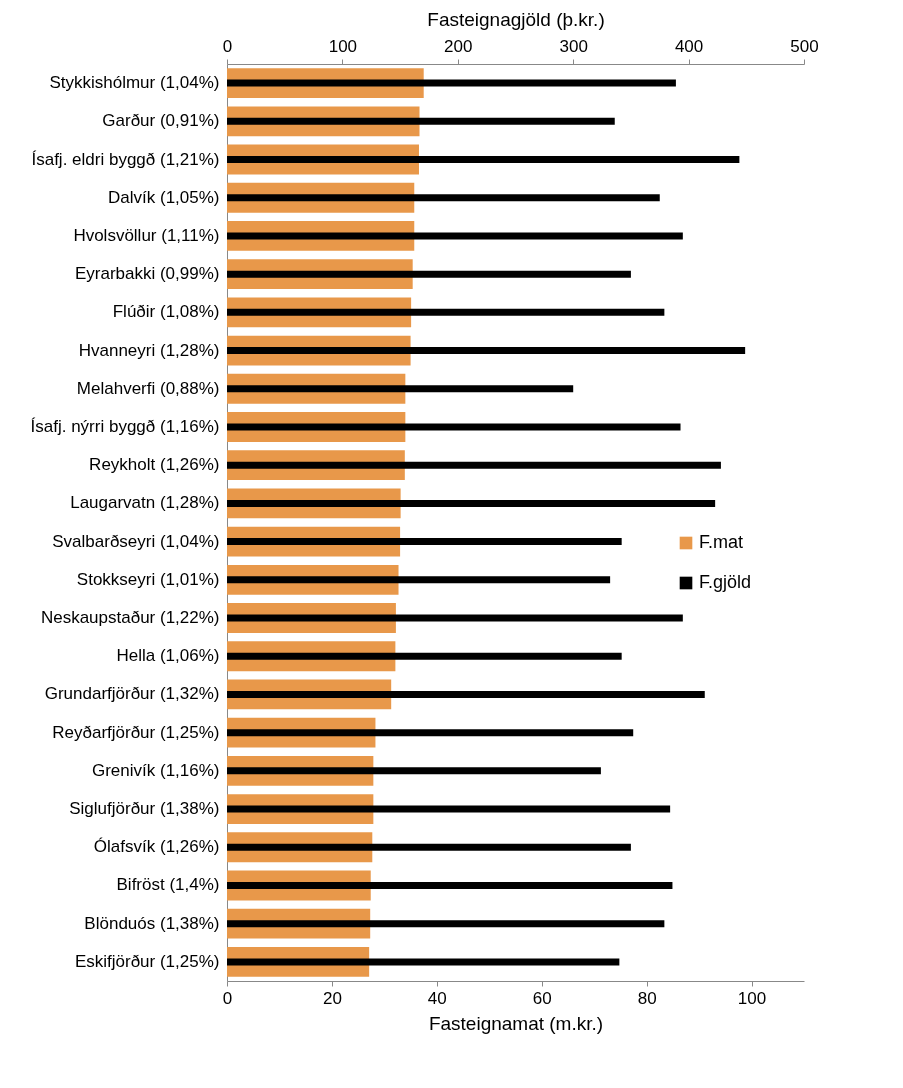  Describe the element at coordinates (725, 582) in the screenshot. I see `legend-label: F.gjöld` at that location.